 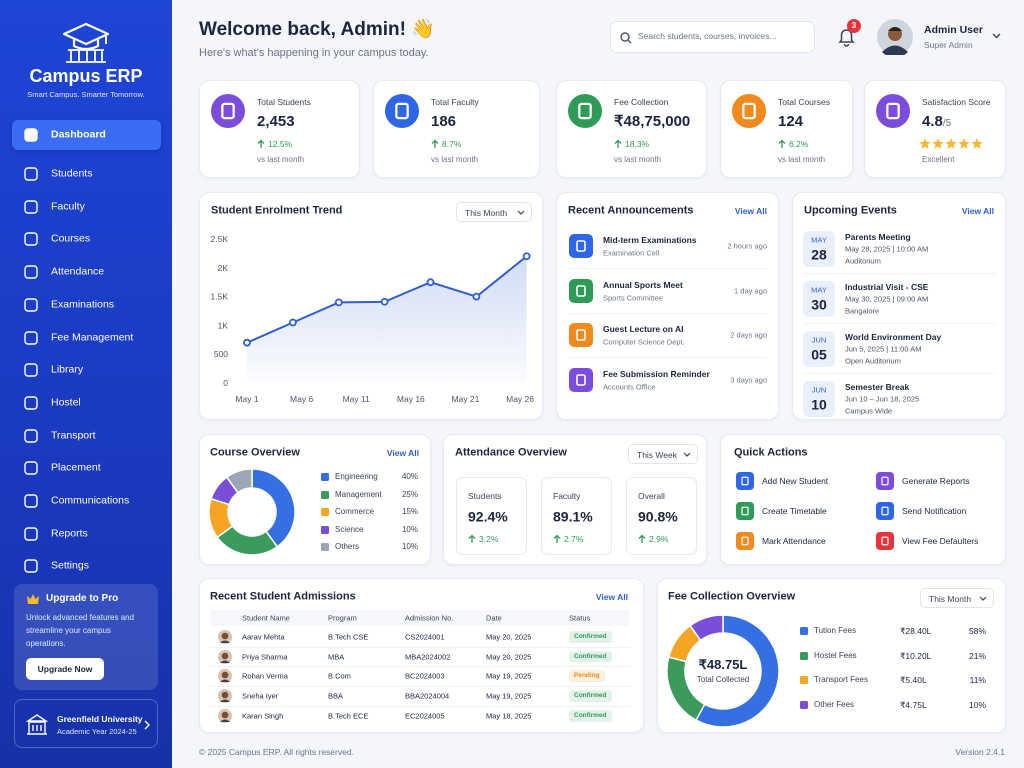 I want to click on event-day: 30, so click(x=819, y=304).